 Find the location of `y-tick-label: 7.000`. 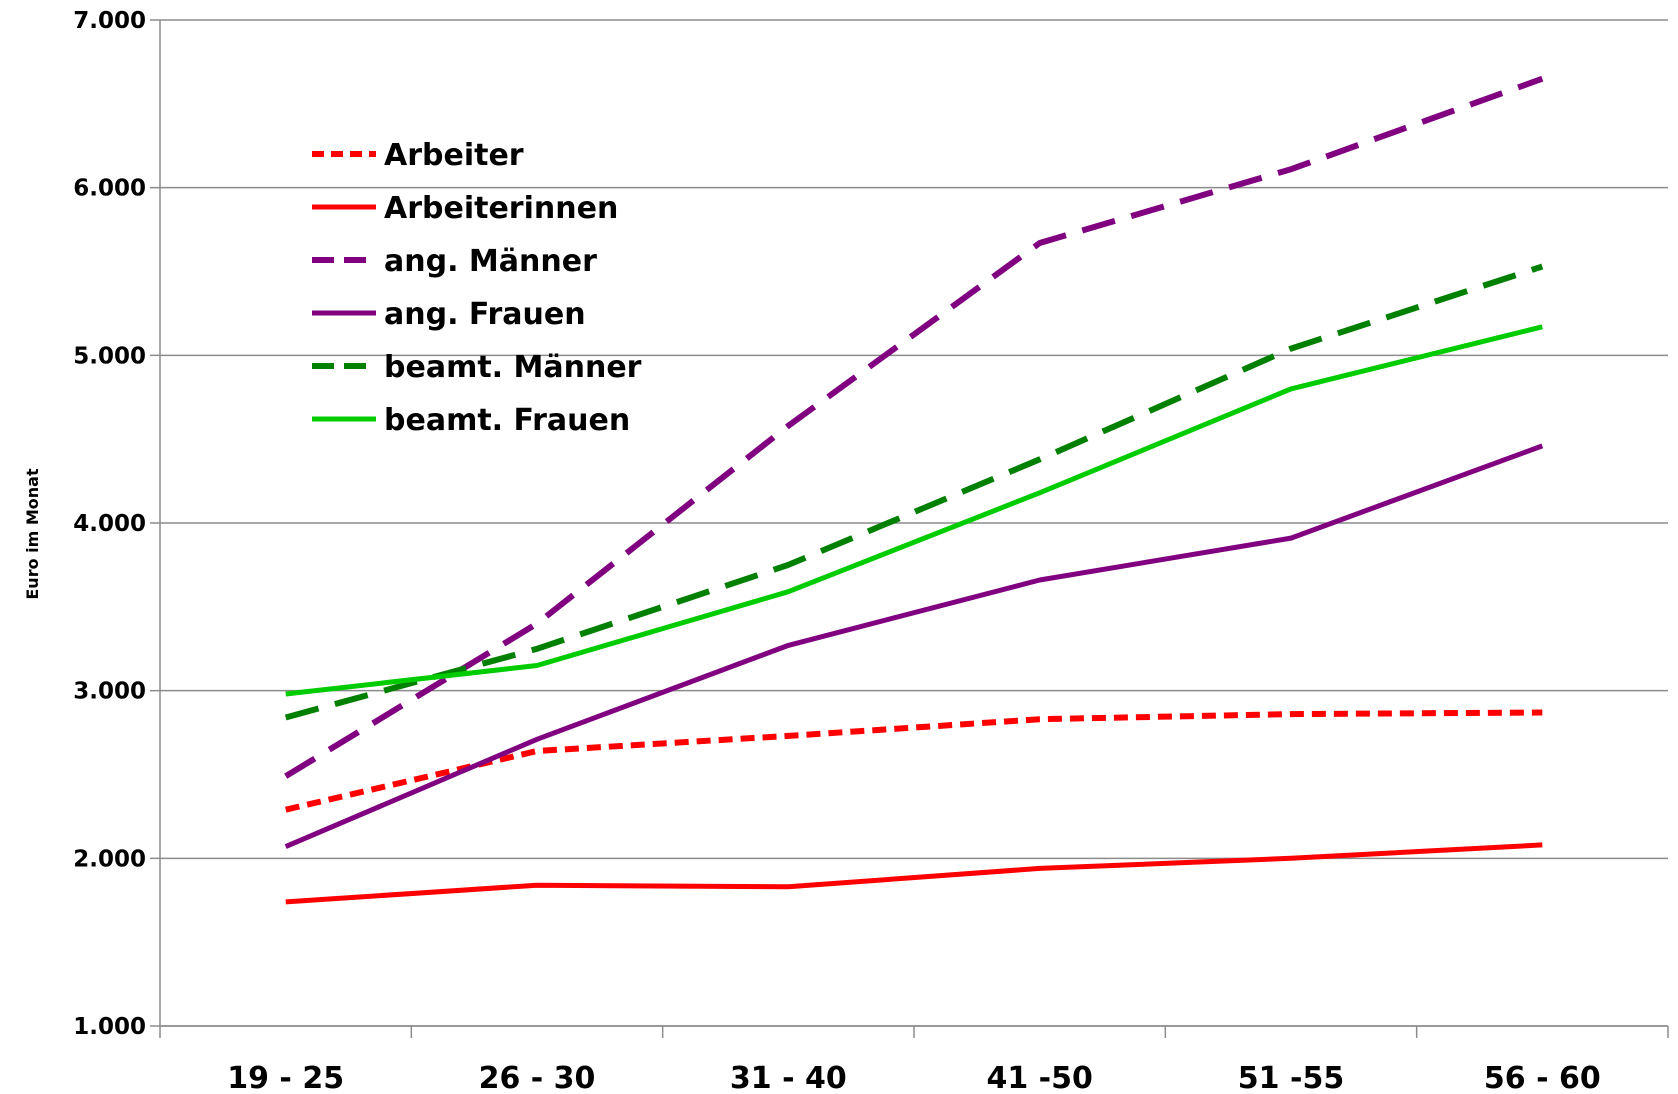

y-tick-label: 7.000 is located at coordinates (109, 21).